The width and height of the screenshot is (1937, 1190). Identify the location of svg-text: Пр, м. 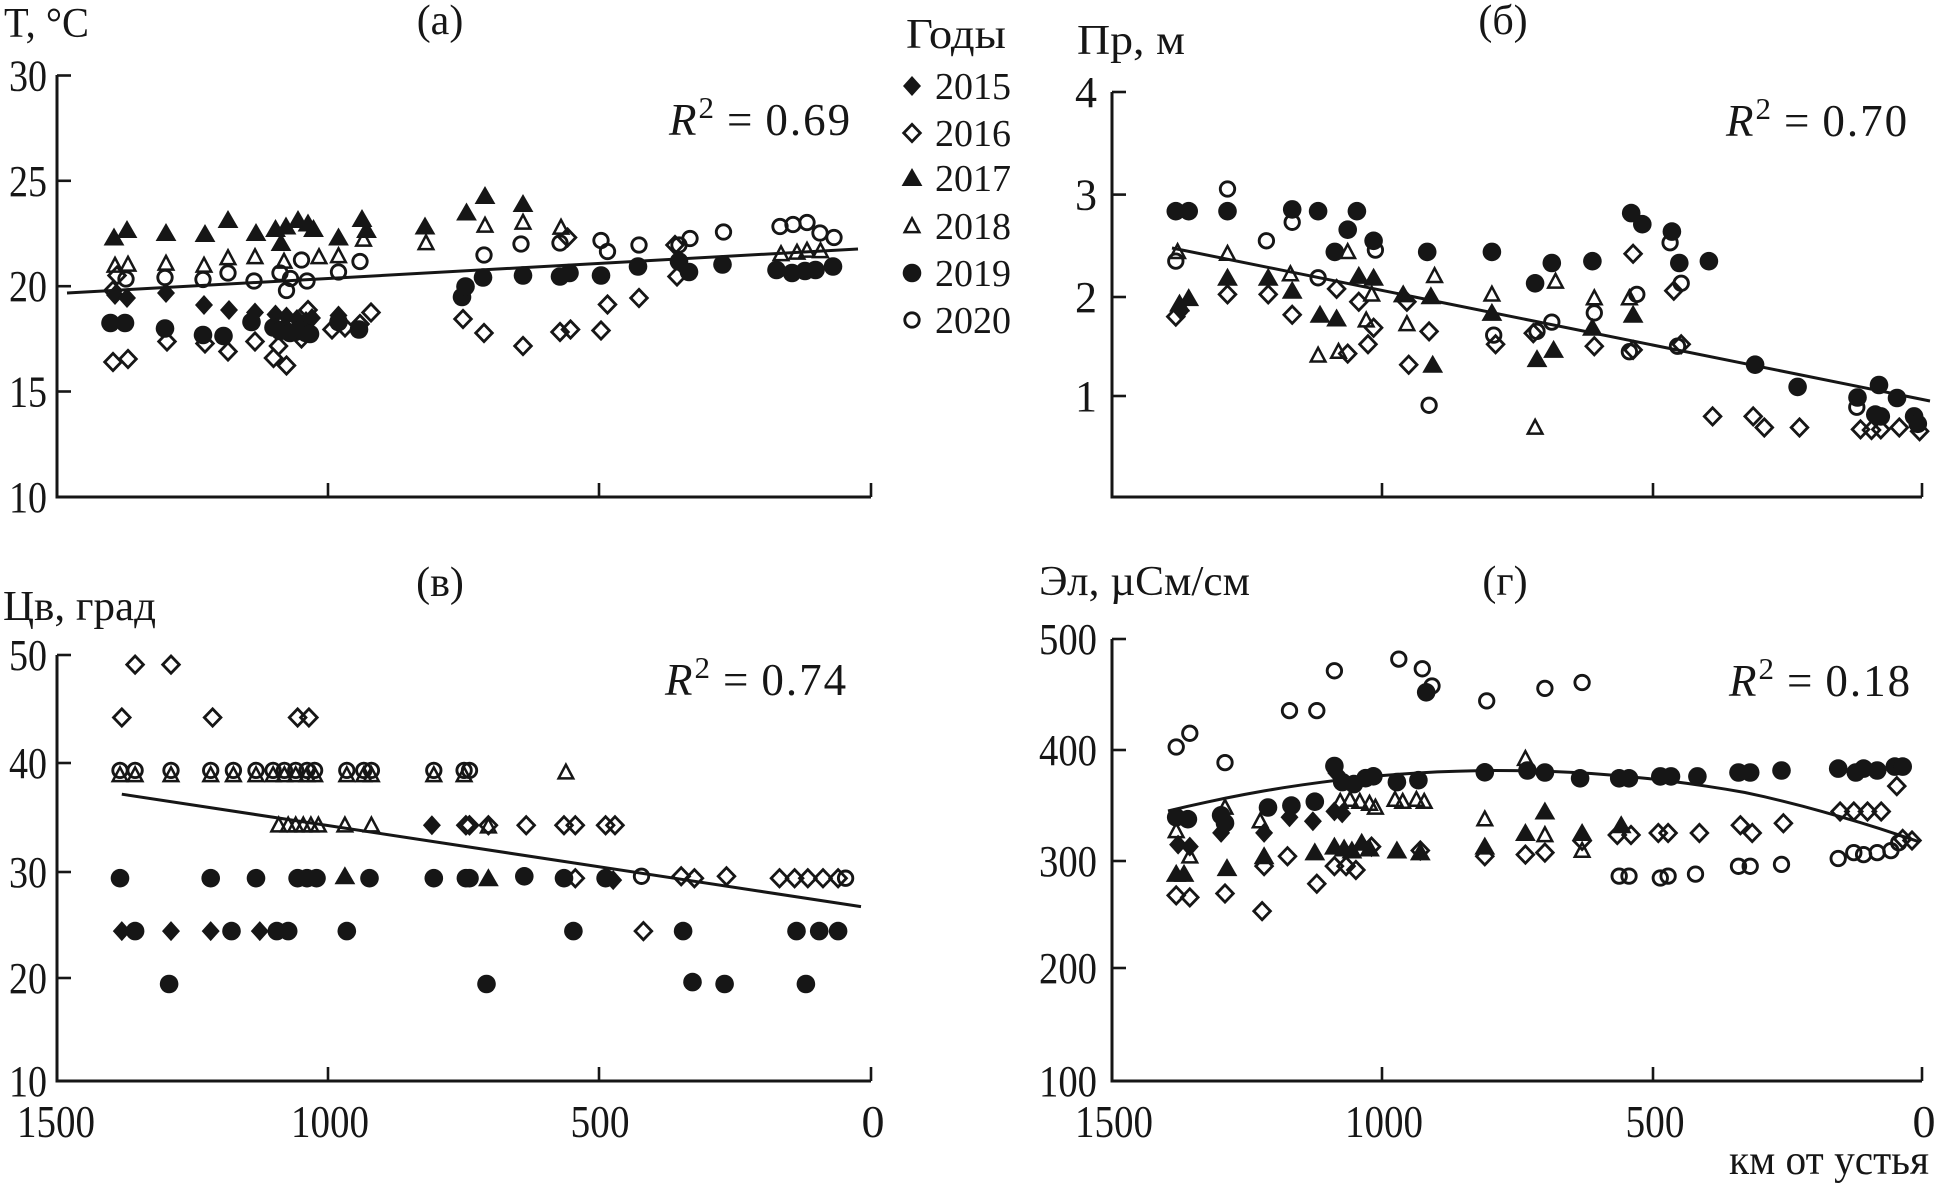
(1131, 41).